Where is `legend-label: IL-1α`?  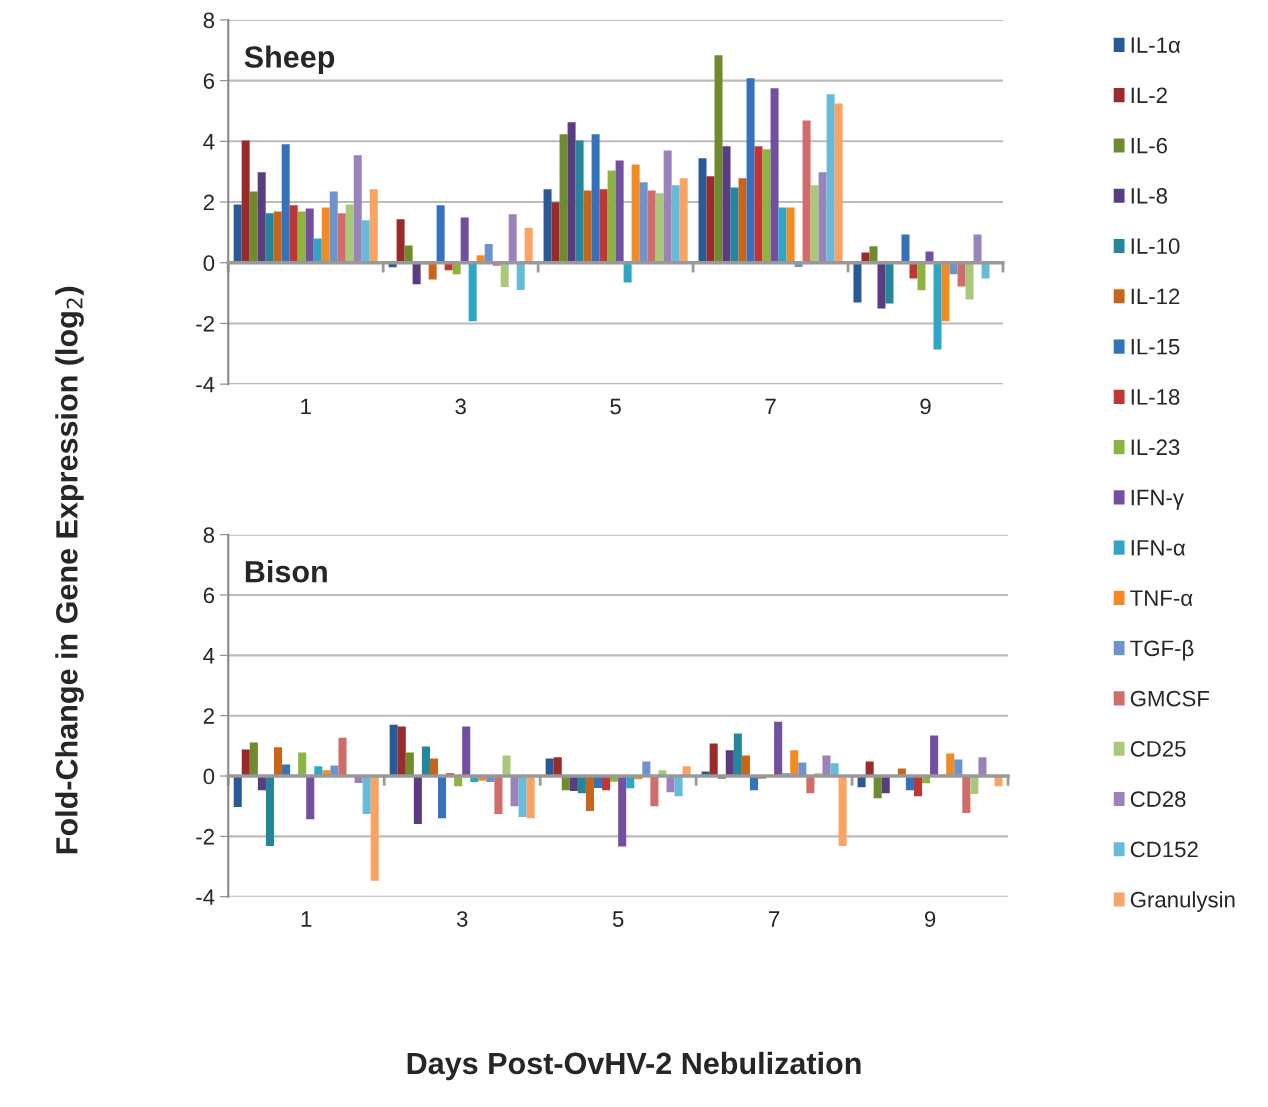
legend-label: IL-1α is located at coordinates (1156, 45).